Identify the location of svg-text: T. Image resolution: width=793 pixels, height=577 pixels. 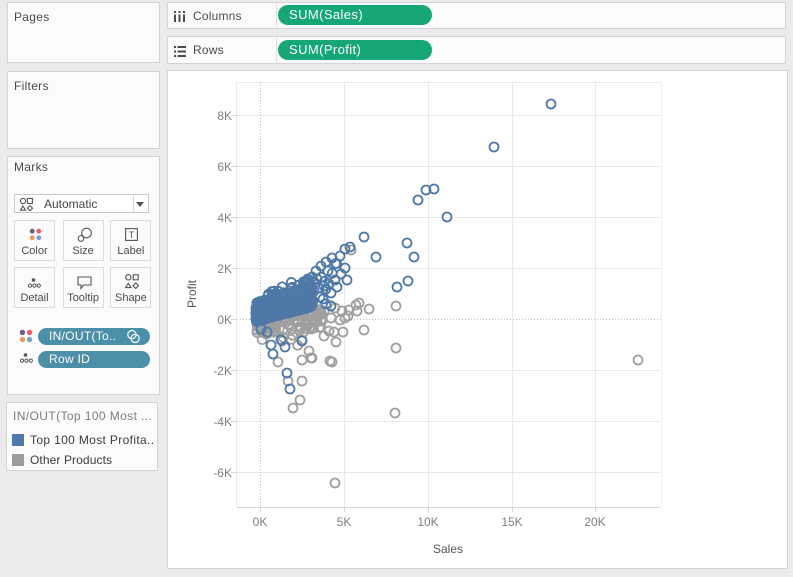
(132, 235).